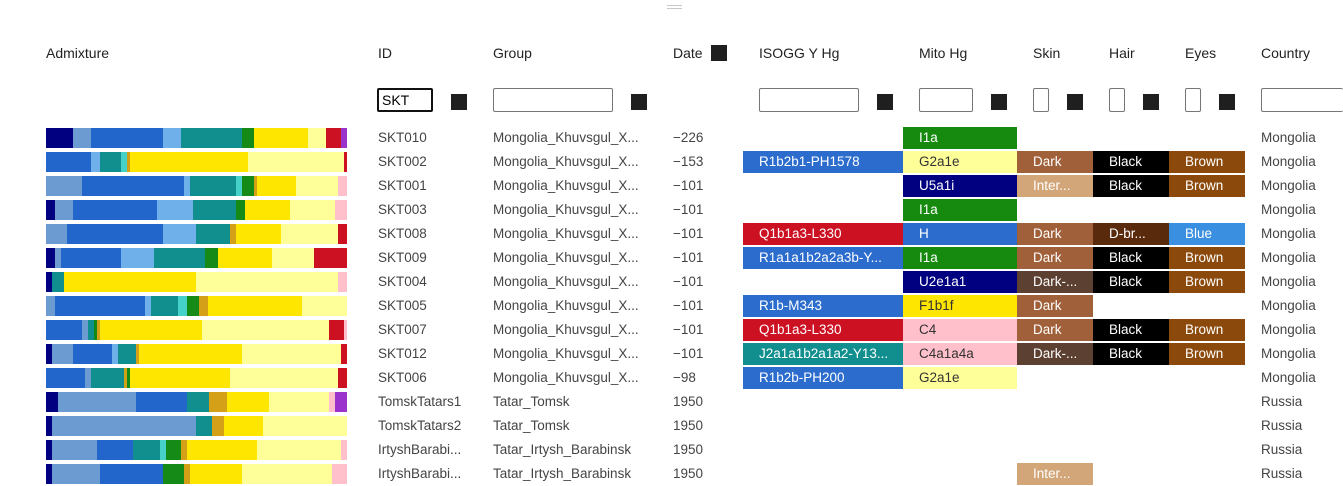 This screenshot has height=486, width=1343. What do you see at coordinates (674, 8) in the screenshot?
I see `resize-handle` at bounding box center [674, 8].